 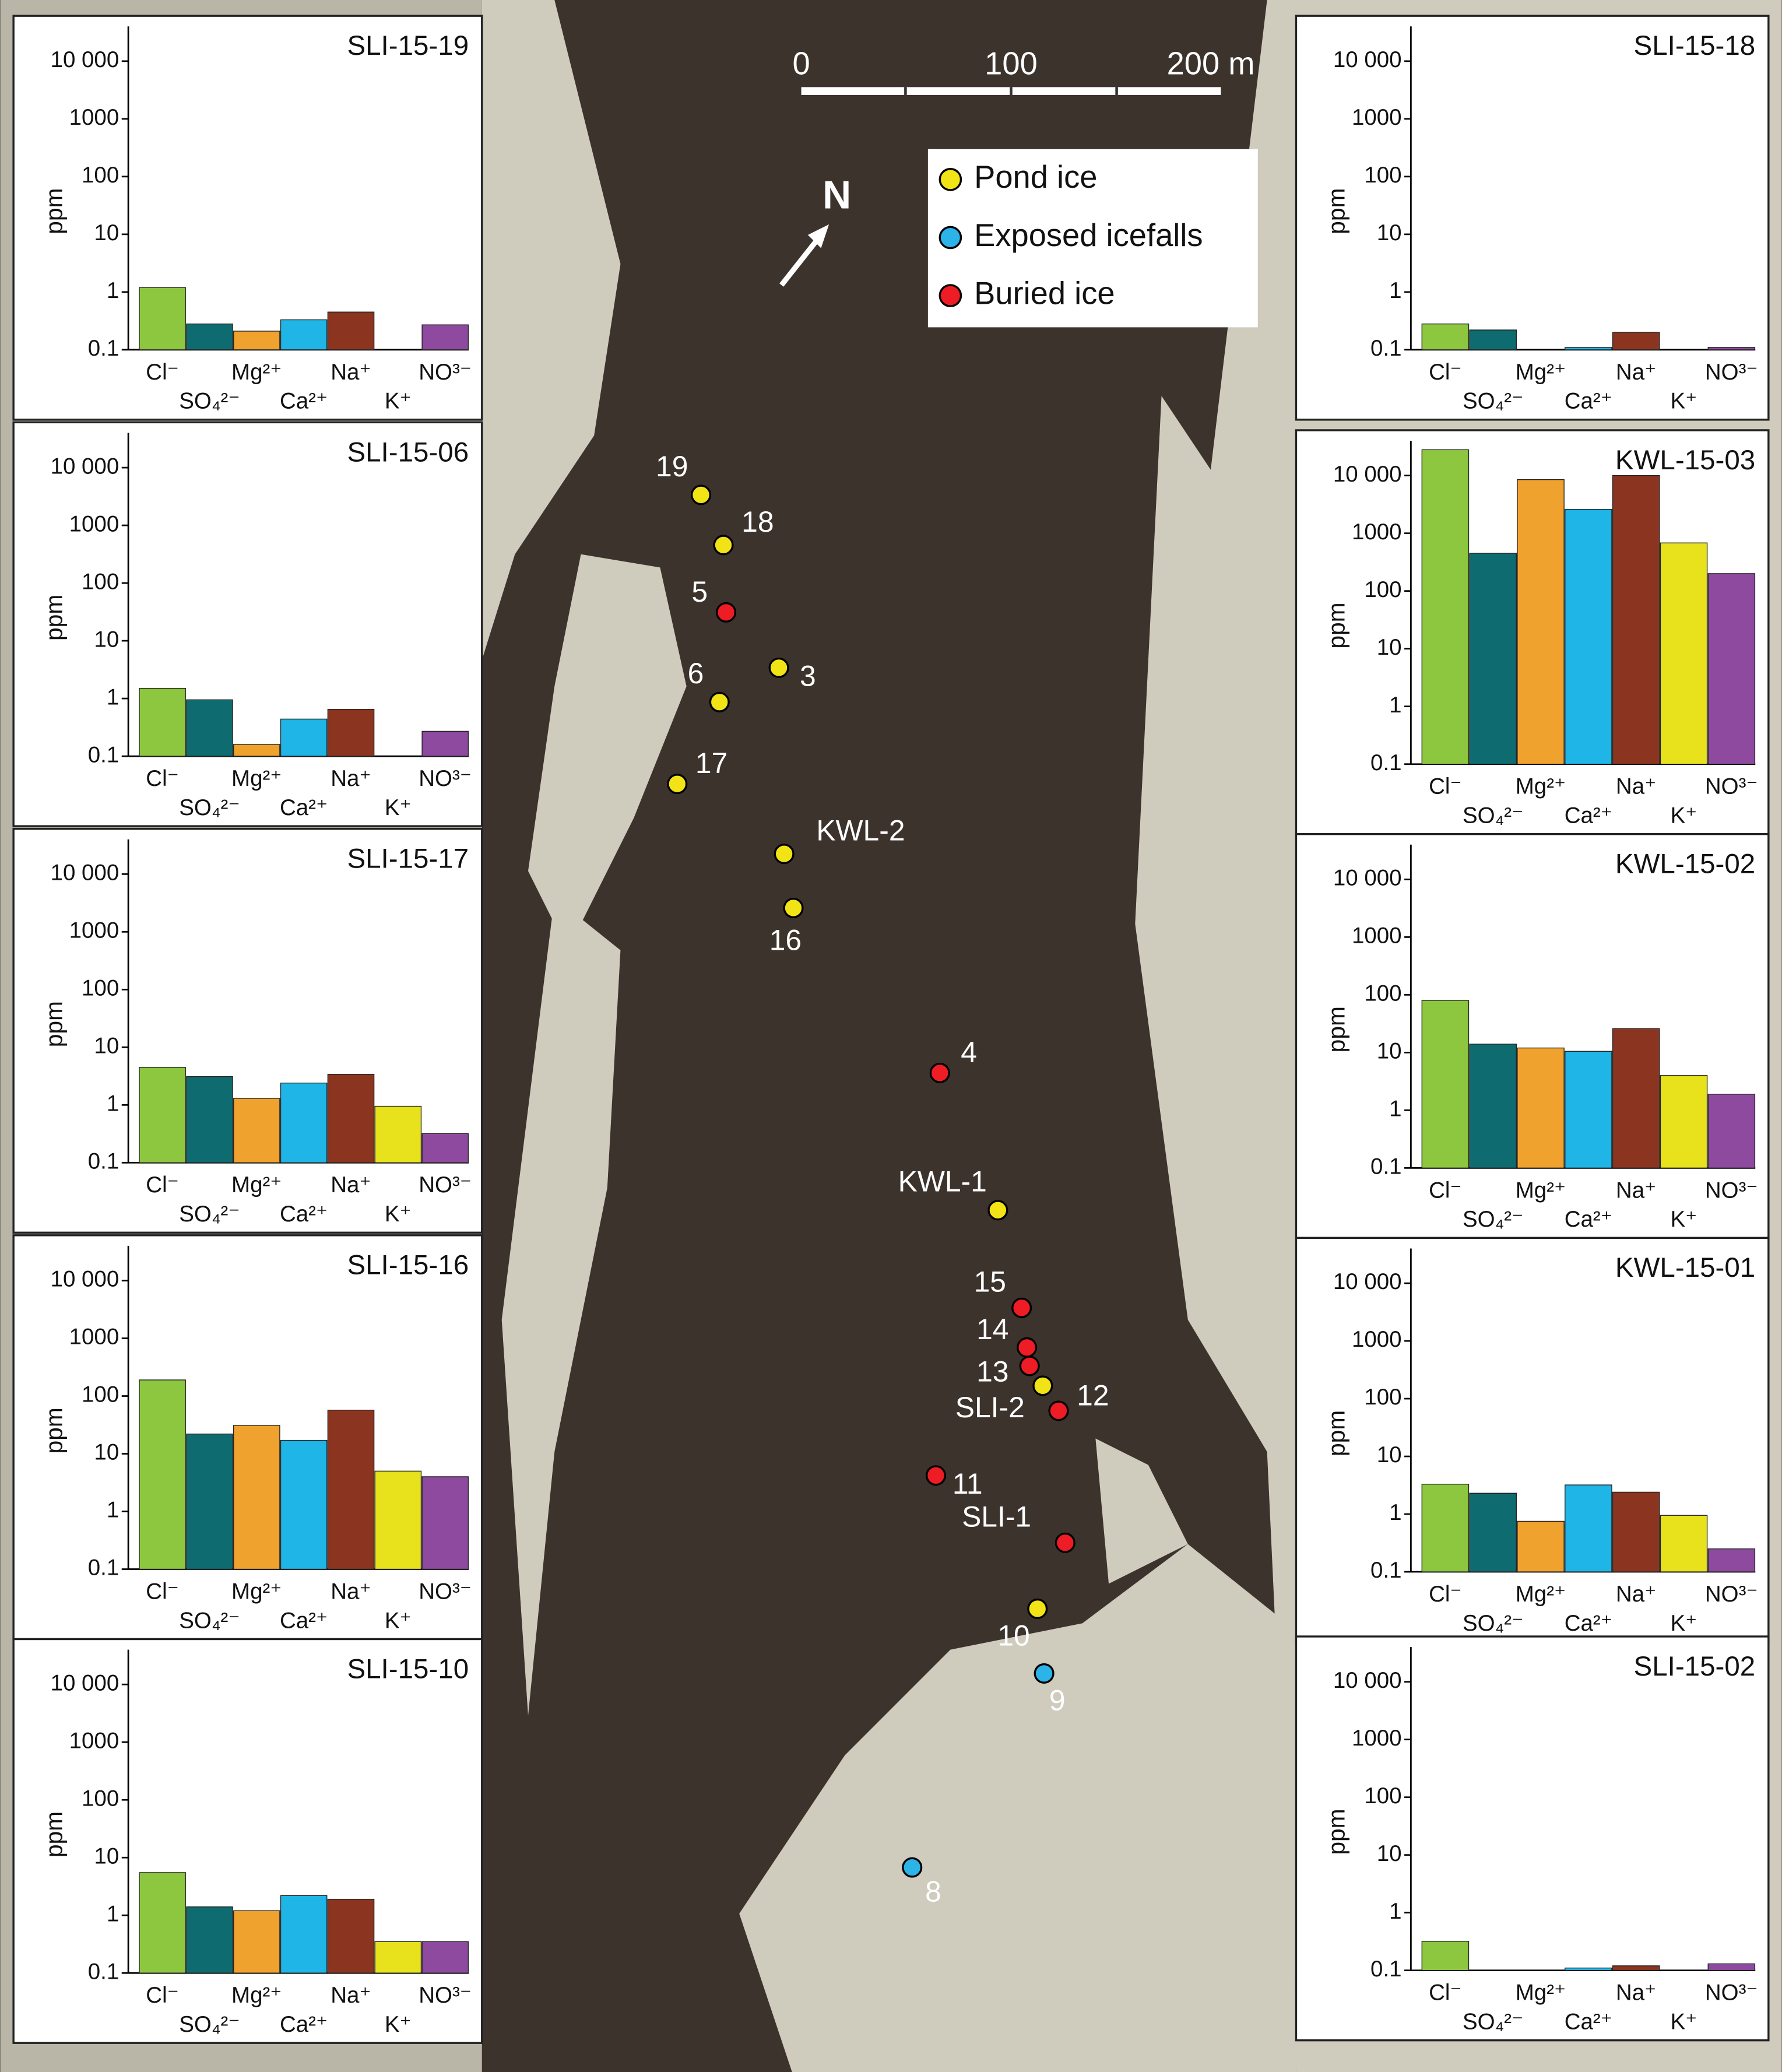 What do you see at coordinates (711, 763) in the screenshot?
I see `site-label: 17` at bounding box center [711, 763].